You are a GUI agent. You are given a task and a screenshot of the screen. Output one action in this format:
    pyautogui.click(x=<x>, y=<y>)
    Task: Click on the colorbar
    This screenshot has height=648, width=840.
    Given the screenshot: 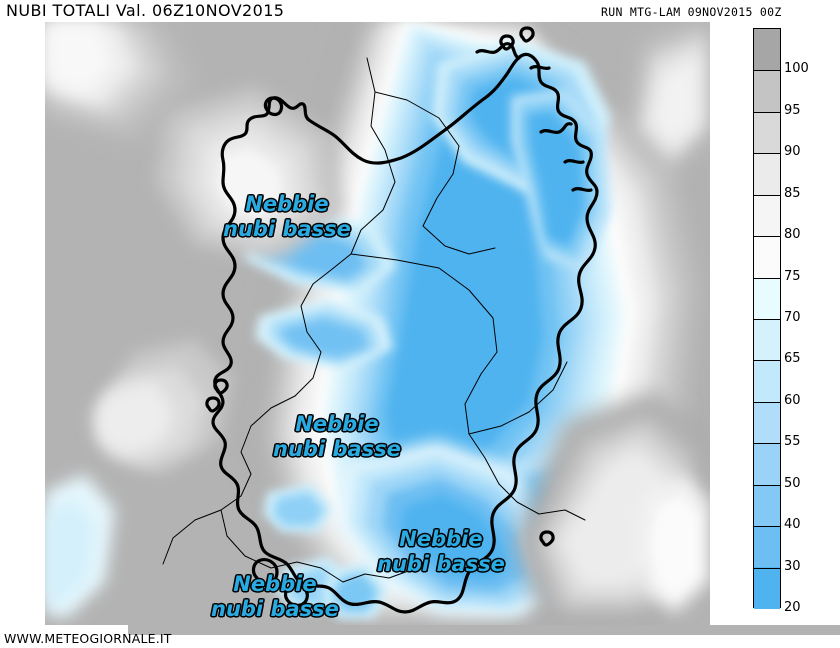 What is the action you would take?
    pyautogui.click(x=767, y=318)
    